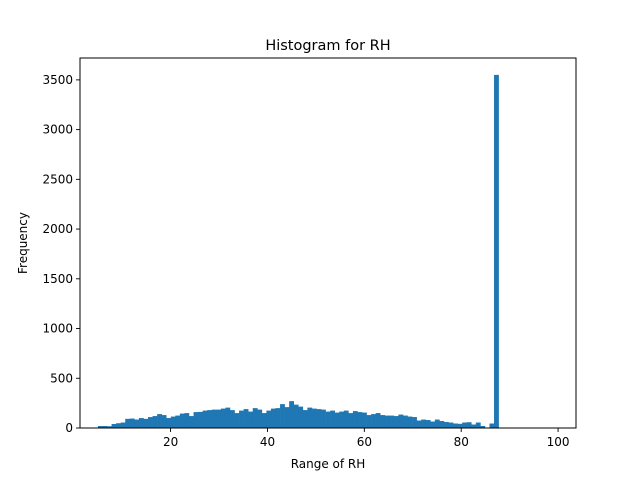 Image resolution: width=640 pixels, height=485 pixels. What do you see at coordinates (170, 442) in the screenshot?
I see `x-tick-label: 20` at bounding box center [170, 442].